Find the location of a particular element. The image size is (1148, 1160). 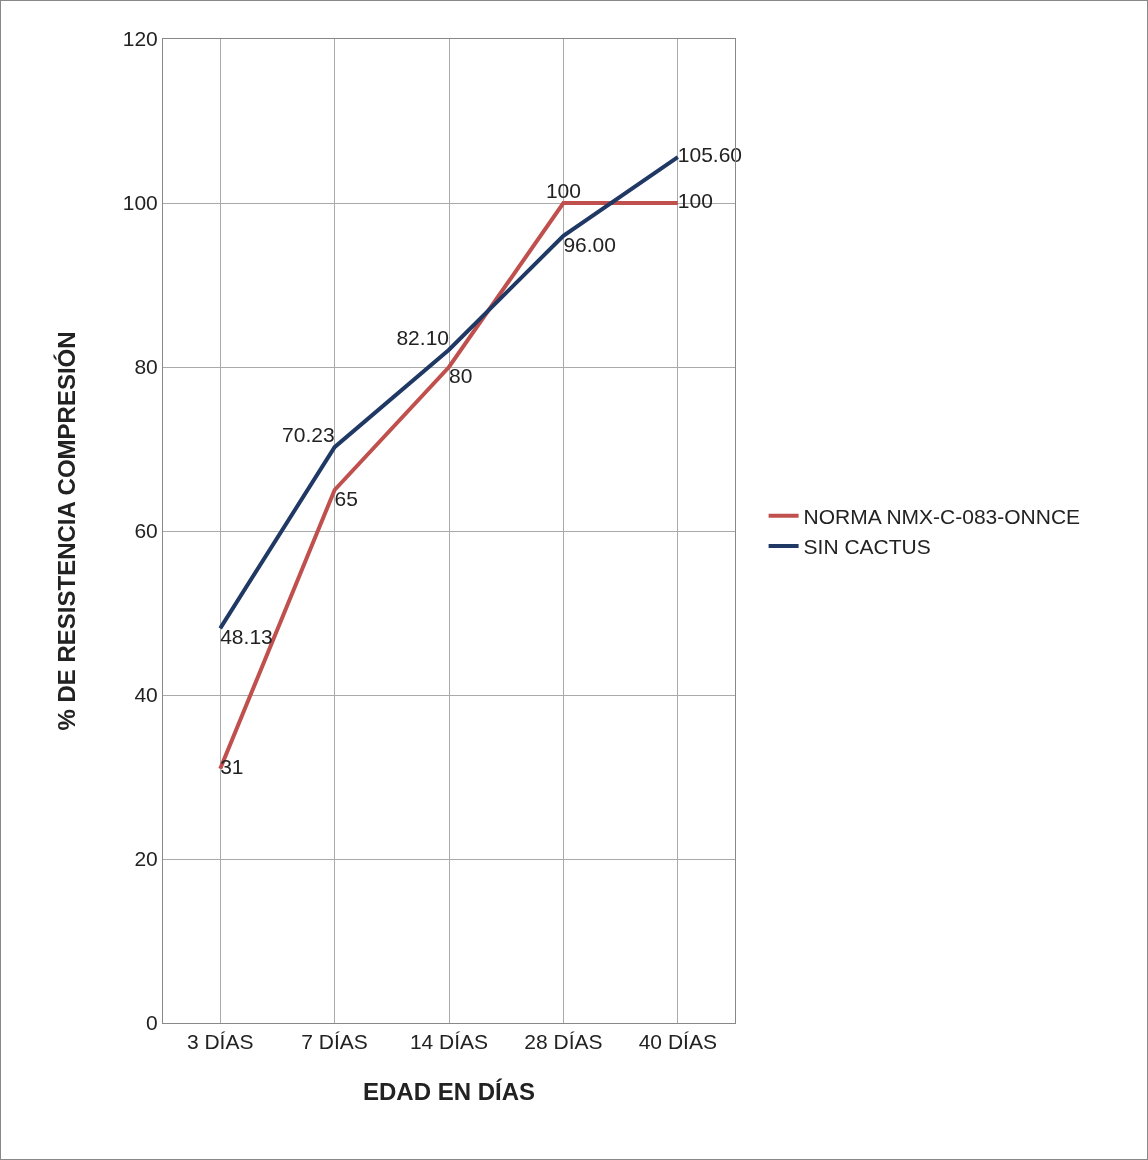

x-tick-label: 3 DÍAS is located at coordinates (220, 1042).